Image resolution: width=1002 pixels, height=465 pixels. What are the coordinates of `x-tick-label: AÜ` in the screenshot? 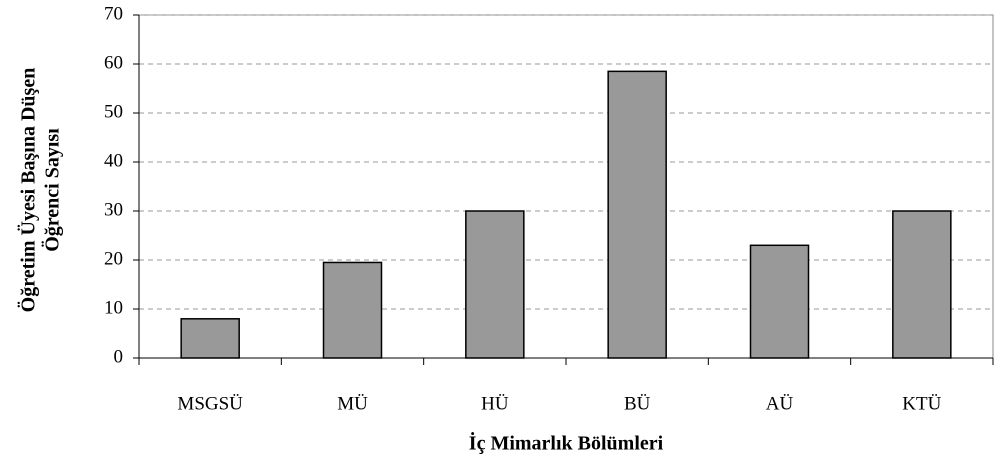 It's located at (780, 403).